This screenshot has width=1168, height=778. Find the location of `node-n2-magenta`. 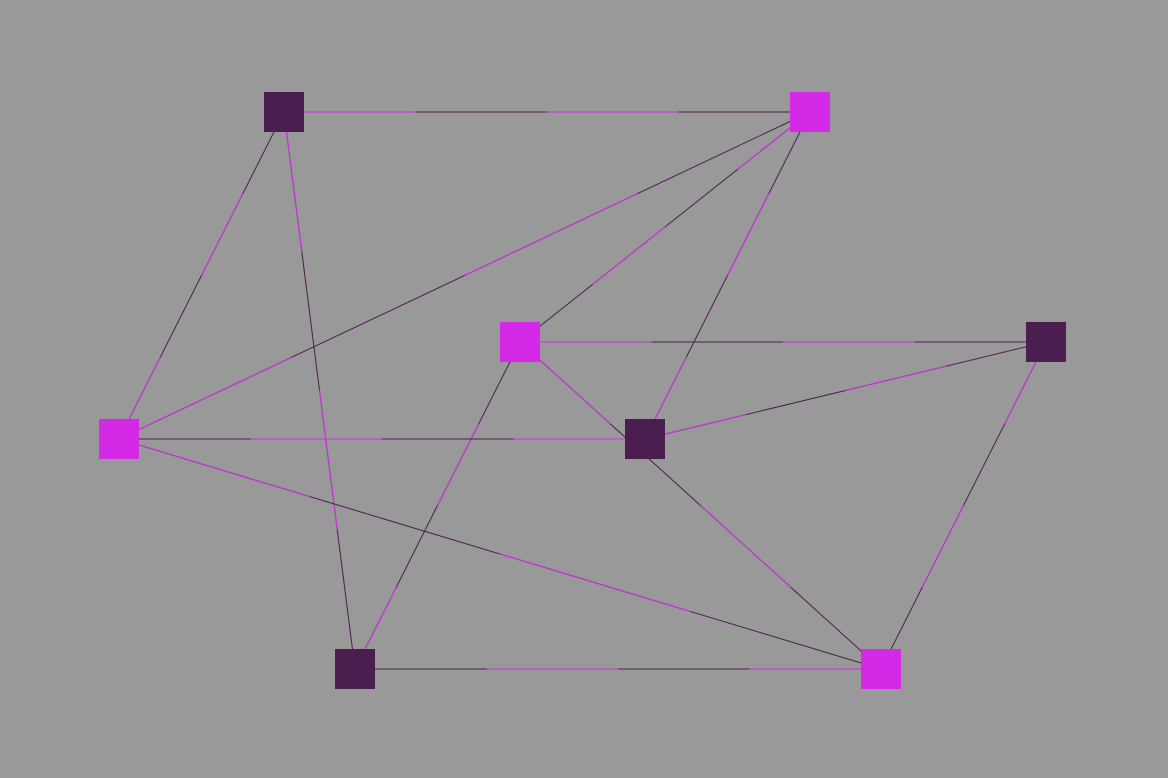

node-n2-magenta is located at coordinates (810, 112).